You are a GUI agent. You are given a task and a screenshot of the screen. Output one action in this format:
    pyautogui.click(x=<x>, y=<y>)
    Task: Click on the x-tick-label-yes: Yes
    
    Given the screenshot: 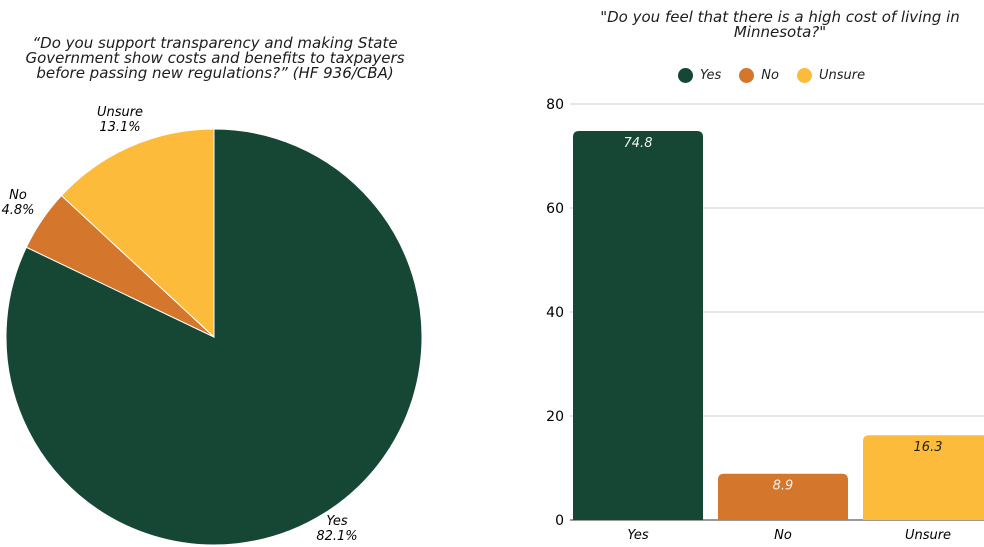 What is the action you would take?
    pyautogui.click(x=638, y=535)
    